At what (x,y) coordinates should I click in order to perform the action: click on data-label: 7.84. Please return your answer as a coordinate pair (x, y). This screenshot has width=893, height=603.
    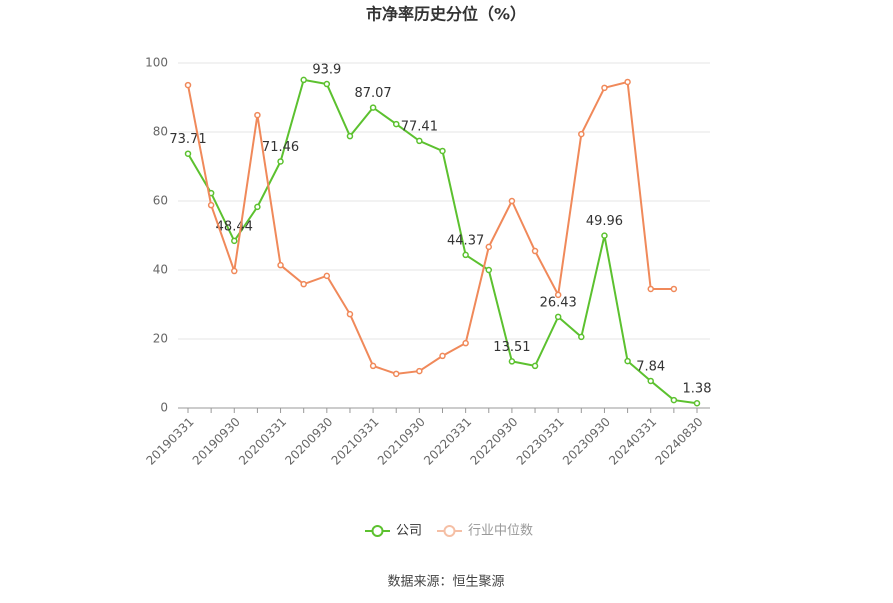
    Looking at the image, I should click on (650, 366).